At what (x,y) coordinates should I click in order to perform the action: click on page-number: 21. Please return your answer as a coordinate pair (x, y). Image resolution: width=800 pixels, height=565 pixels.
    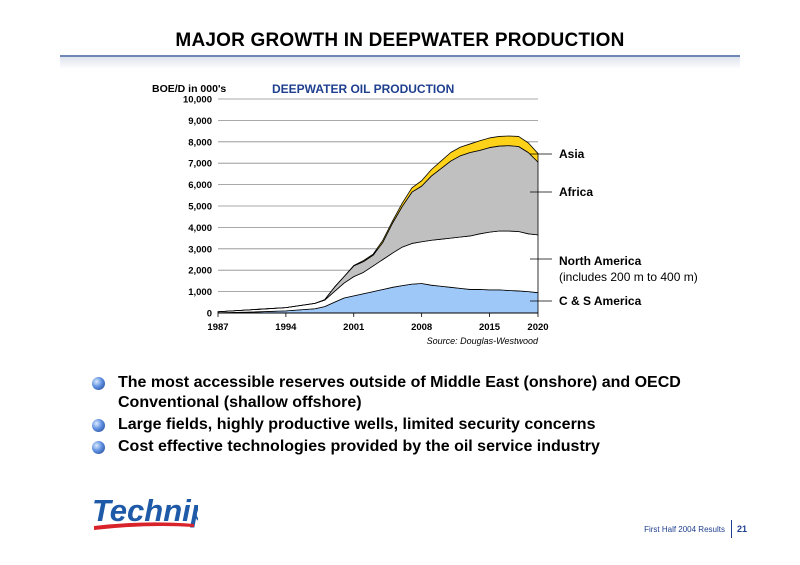
    Looking at the image, I should click on (741, 529).